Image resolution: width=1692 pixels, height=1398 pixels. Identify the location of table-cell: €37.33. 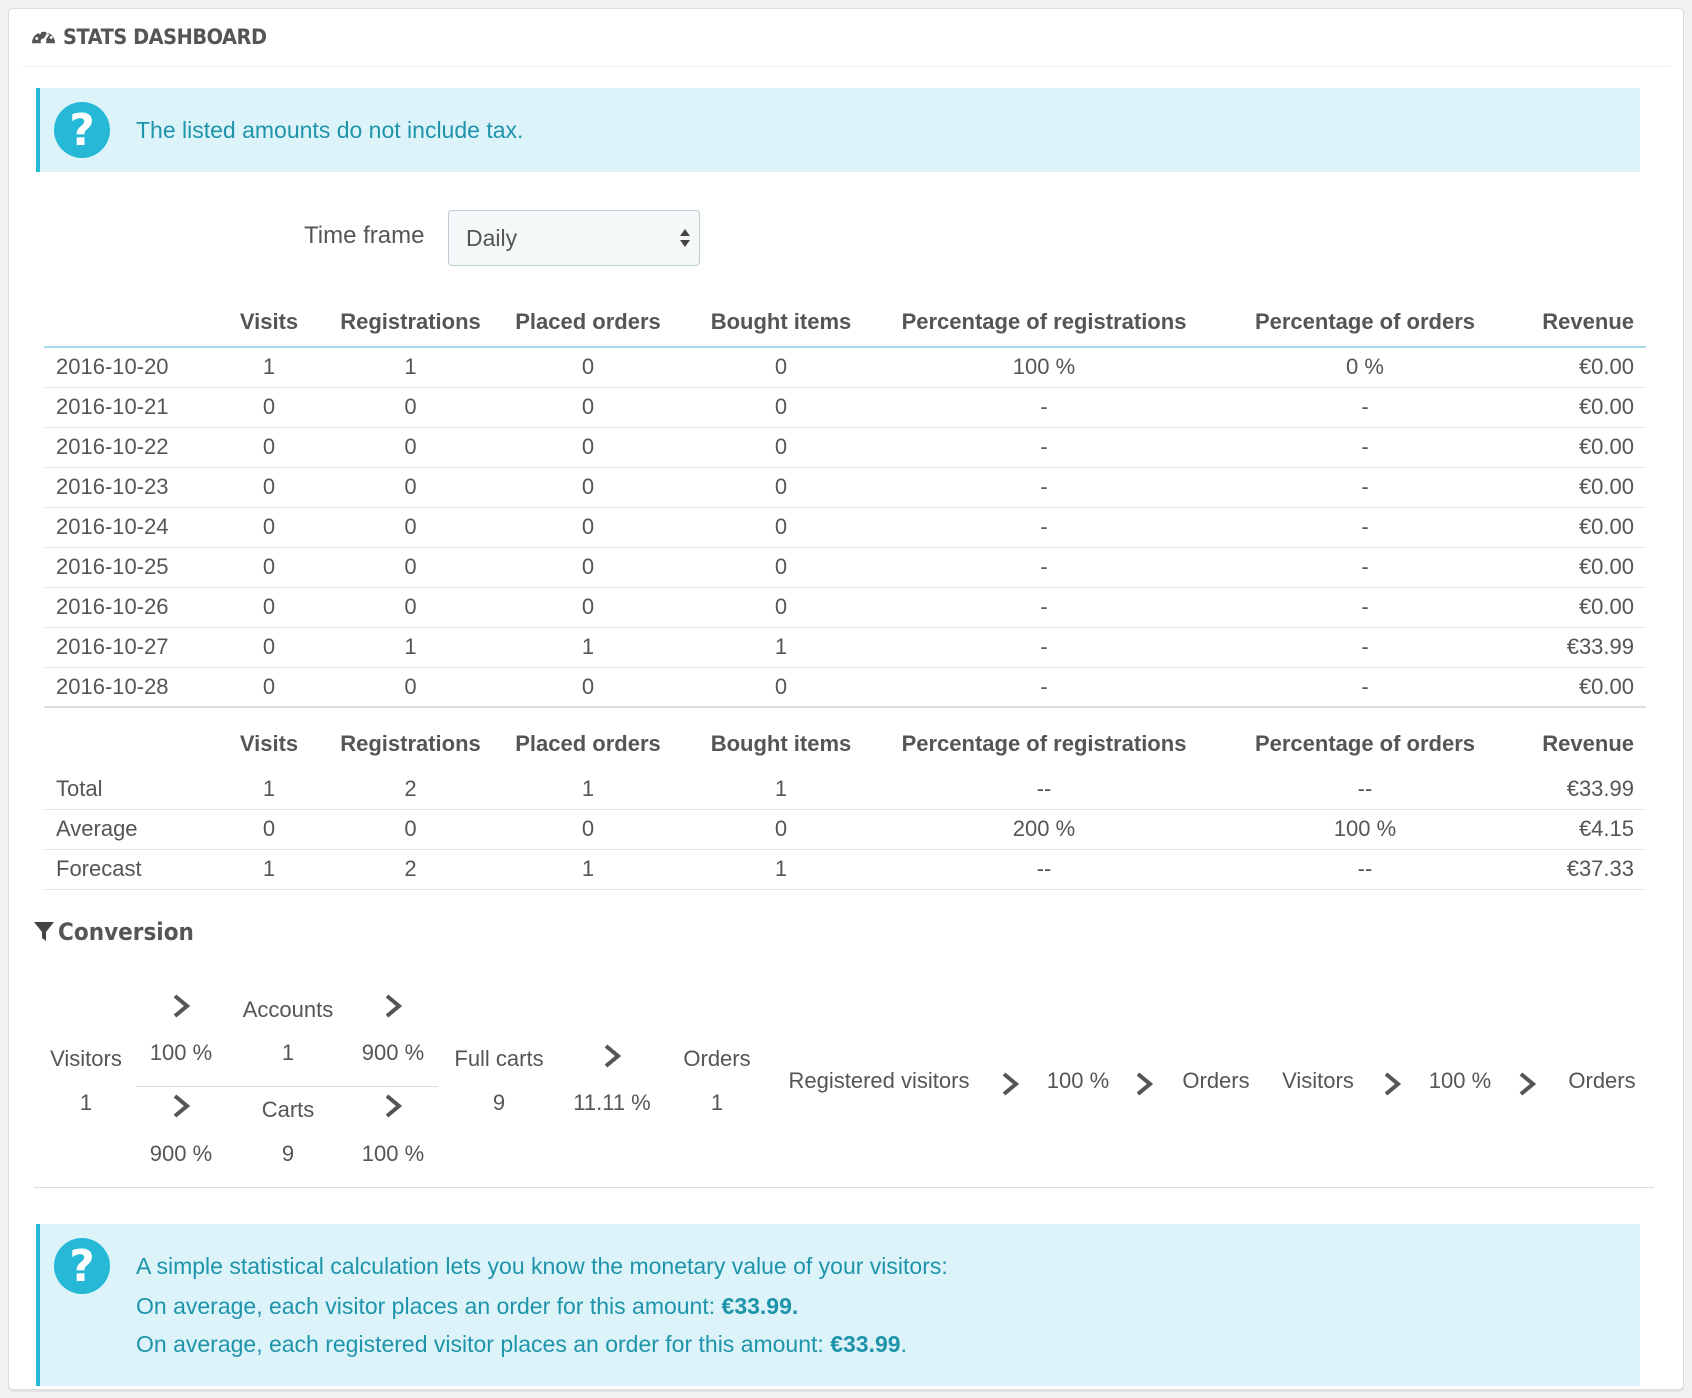
(1583, 869).